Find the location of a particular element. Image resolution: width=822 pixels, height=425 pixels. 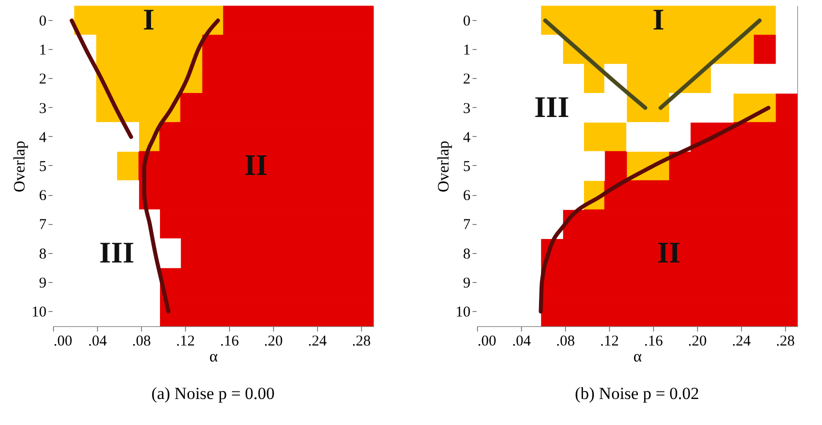

text: (b) Noise p = 0.02 is located at coordinates (637, 393).